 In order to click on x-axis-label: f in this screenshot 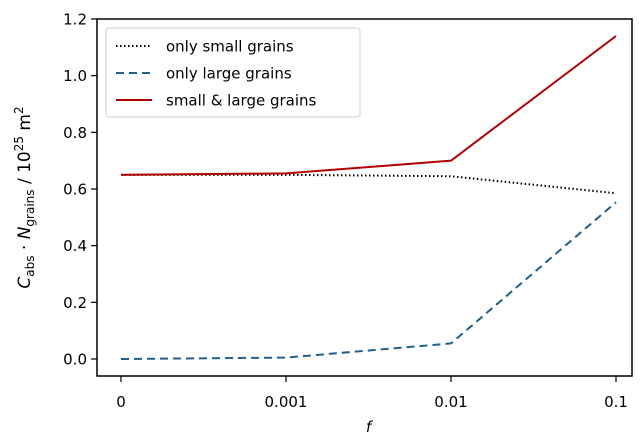, I will do `click(370, 426)`.